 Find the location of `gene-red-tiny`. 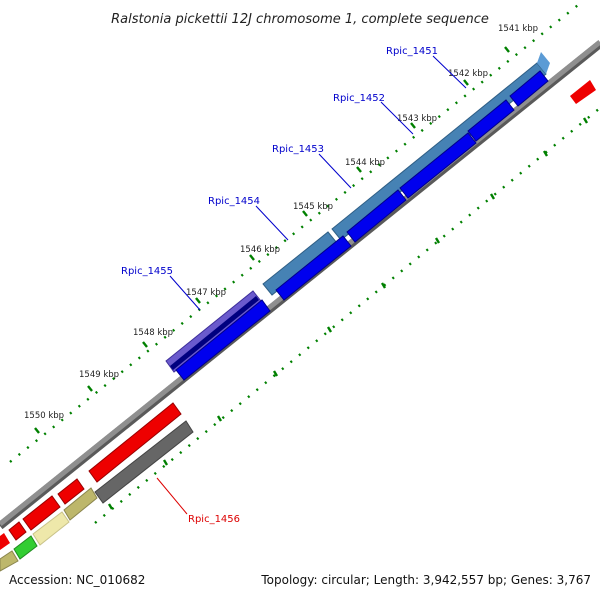

gene-red-tiny is located at coordinates (17, 531).